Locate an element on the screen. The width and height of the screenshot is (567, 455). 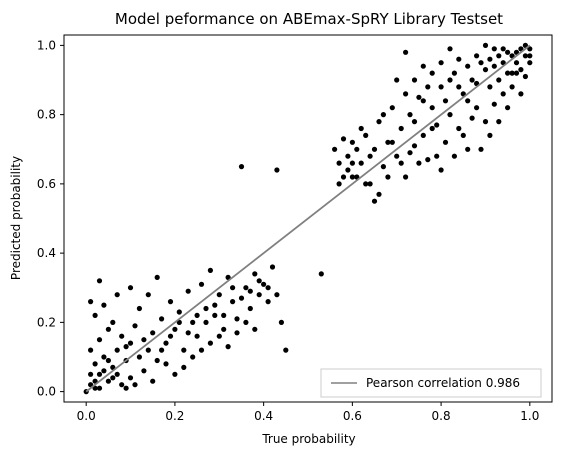
y-tick-label: 0.2 is located at coordinates (46, 322).